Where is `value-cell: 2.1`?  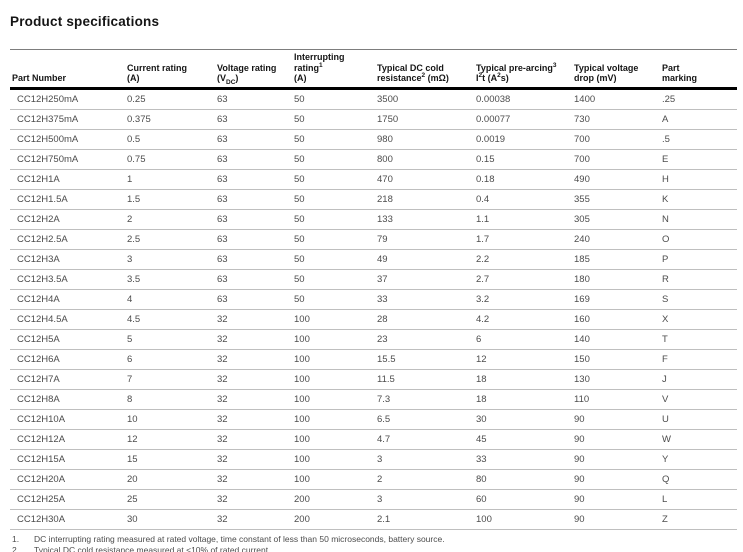 value-cell: 2.1 is located at coordinates (424, 519).